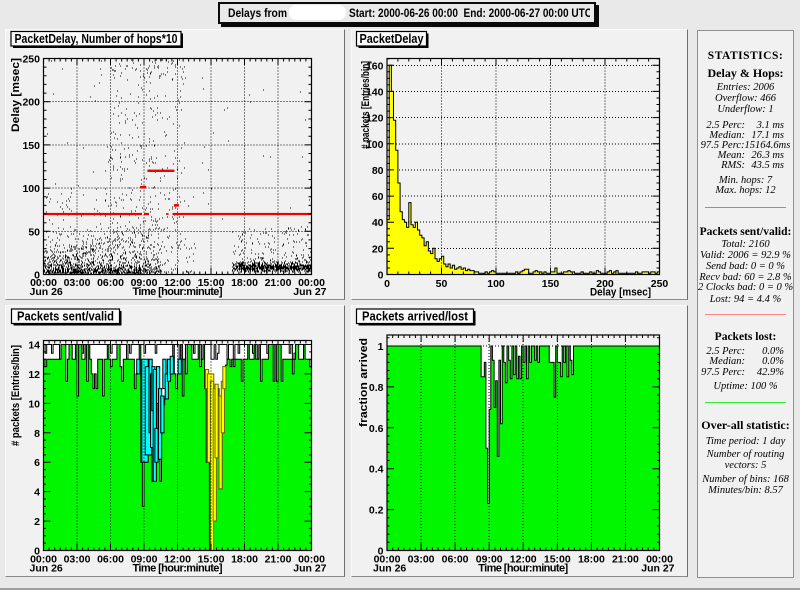  I want to click on svg-text: 0.4, so click(376, 470).